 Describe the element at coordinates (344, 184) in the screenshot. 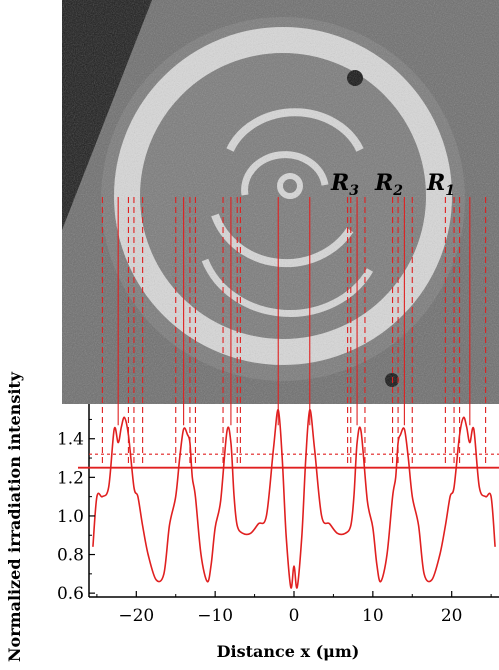

I see `ring-label-r3: R3` at that location.